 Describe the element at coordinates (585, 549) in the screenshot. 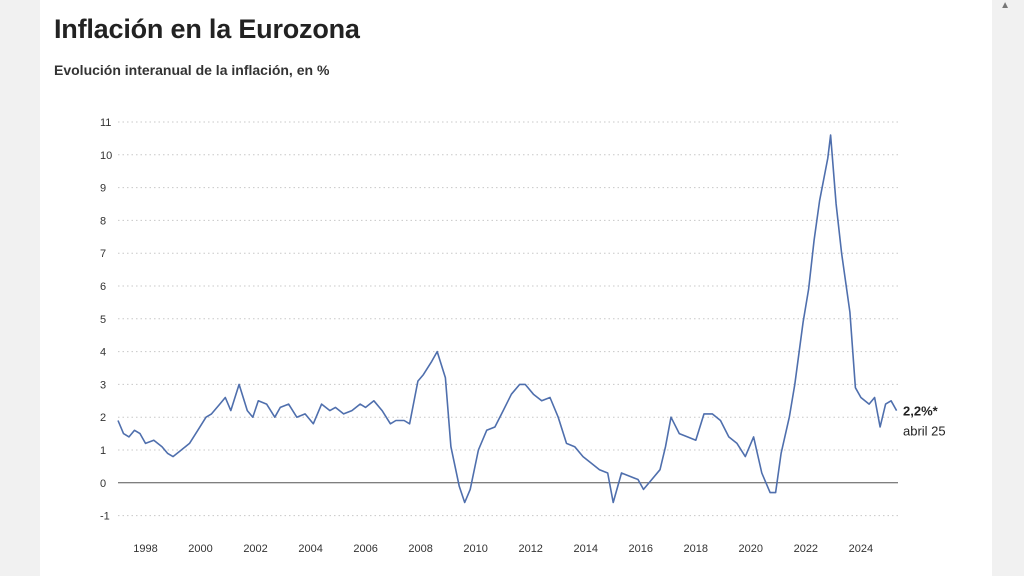

I see `x-tick-label: 2014` at that location.